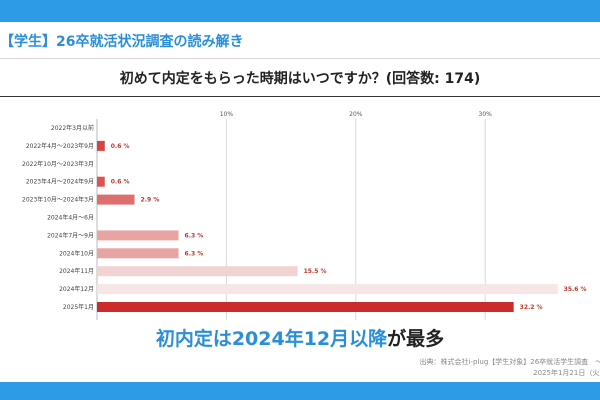  What do you see at coordinates (271, 339) in the screenshot?
I see `conclusion-highlight: 初内定は2024年12月以降` at bounding box center [271, 339].